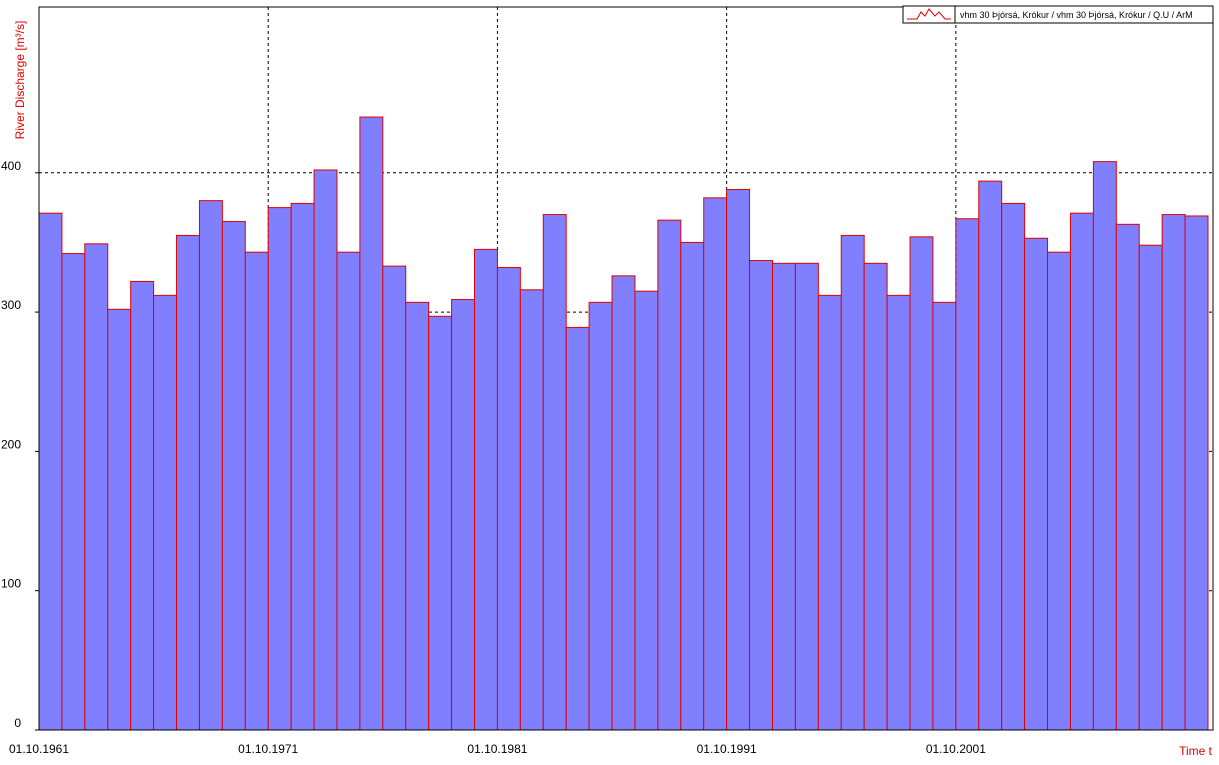  I want to click on legend-icon, so click(929, 14).